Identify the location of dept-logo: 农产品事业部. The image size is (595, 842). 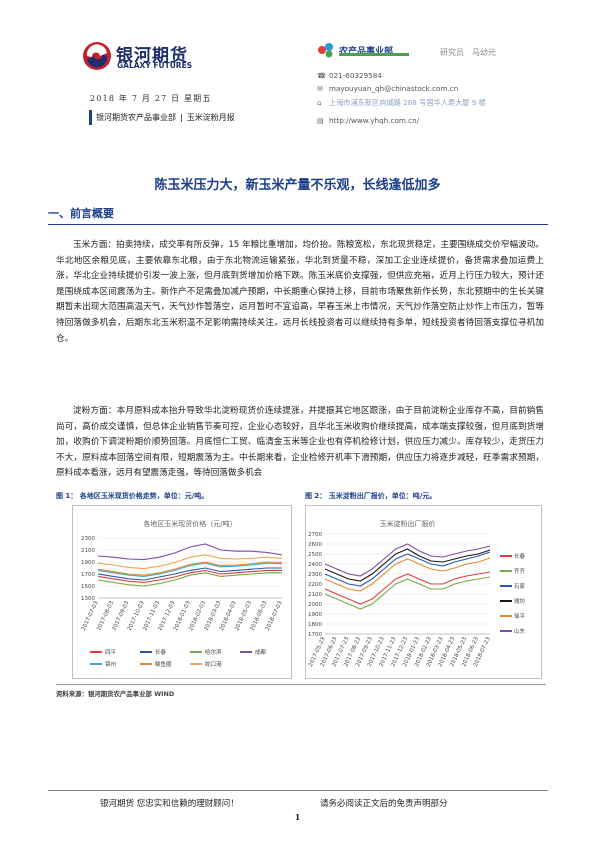
(364, 50).